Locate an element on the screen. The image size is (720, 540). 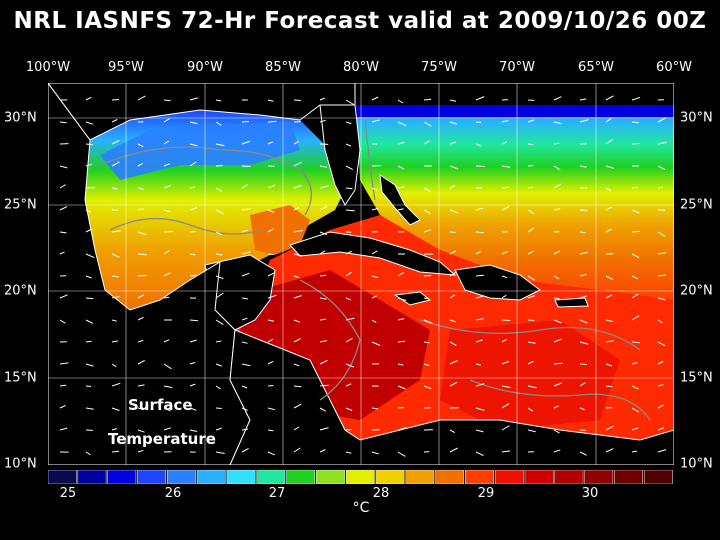
lat-label-left-25n: 25°N is located at coordinates (20, 205).